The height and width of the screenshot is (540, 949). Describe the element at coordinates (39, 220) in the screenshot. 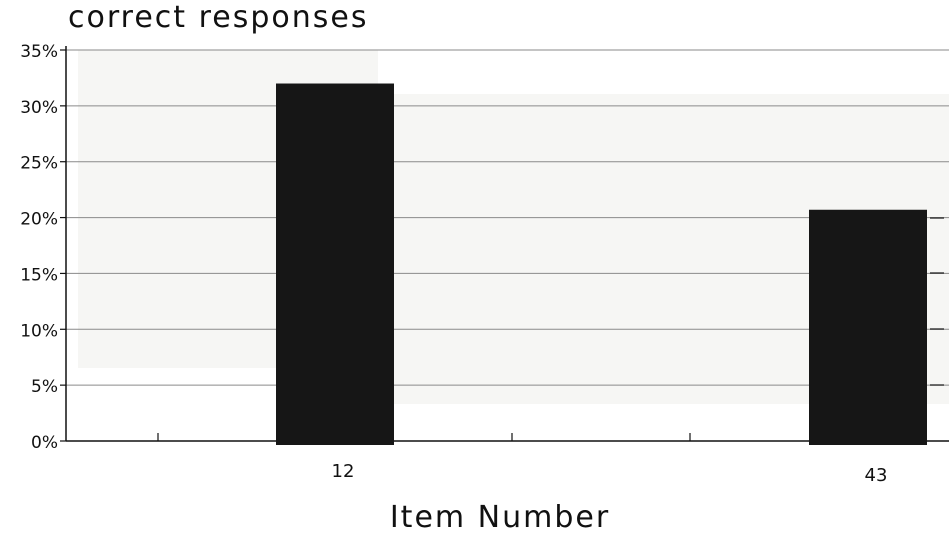

I see `y-tick-label: 20%` at that location.